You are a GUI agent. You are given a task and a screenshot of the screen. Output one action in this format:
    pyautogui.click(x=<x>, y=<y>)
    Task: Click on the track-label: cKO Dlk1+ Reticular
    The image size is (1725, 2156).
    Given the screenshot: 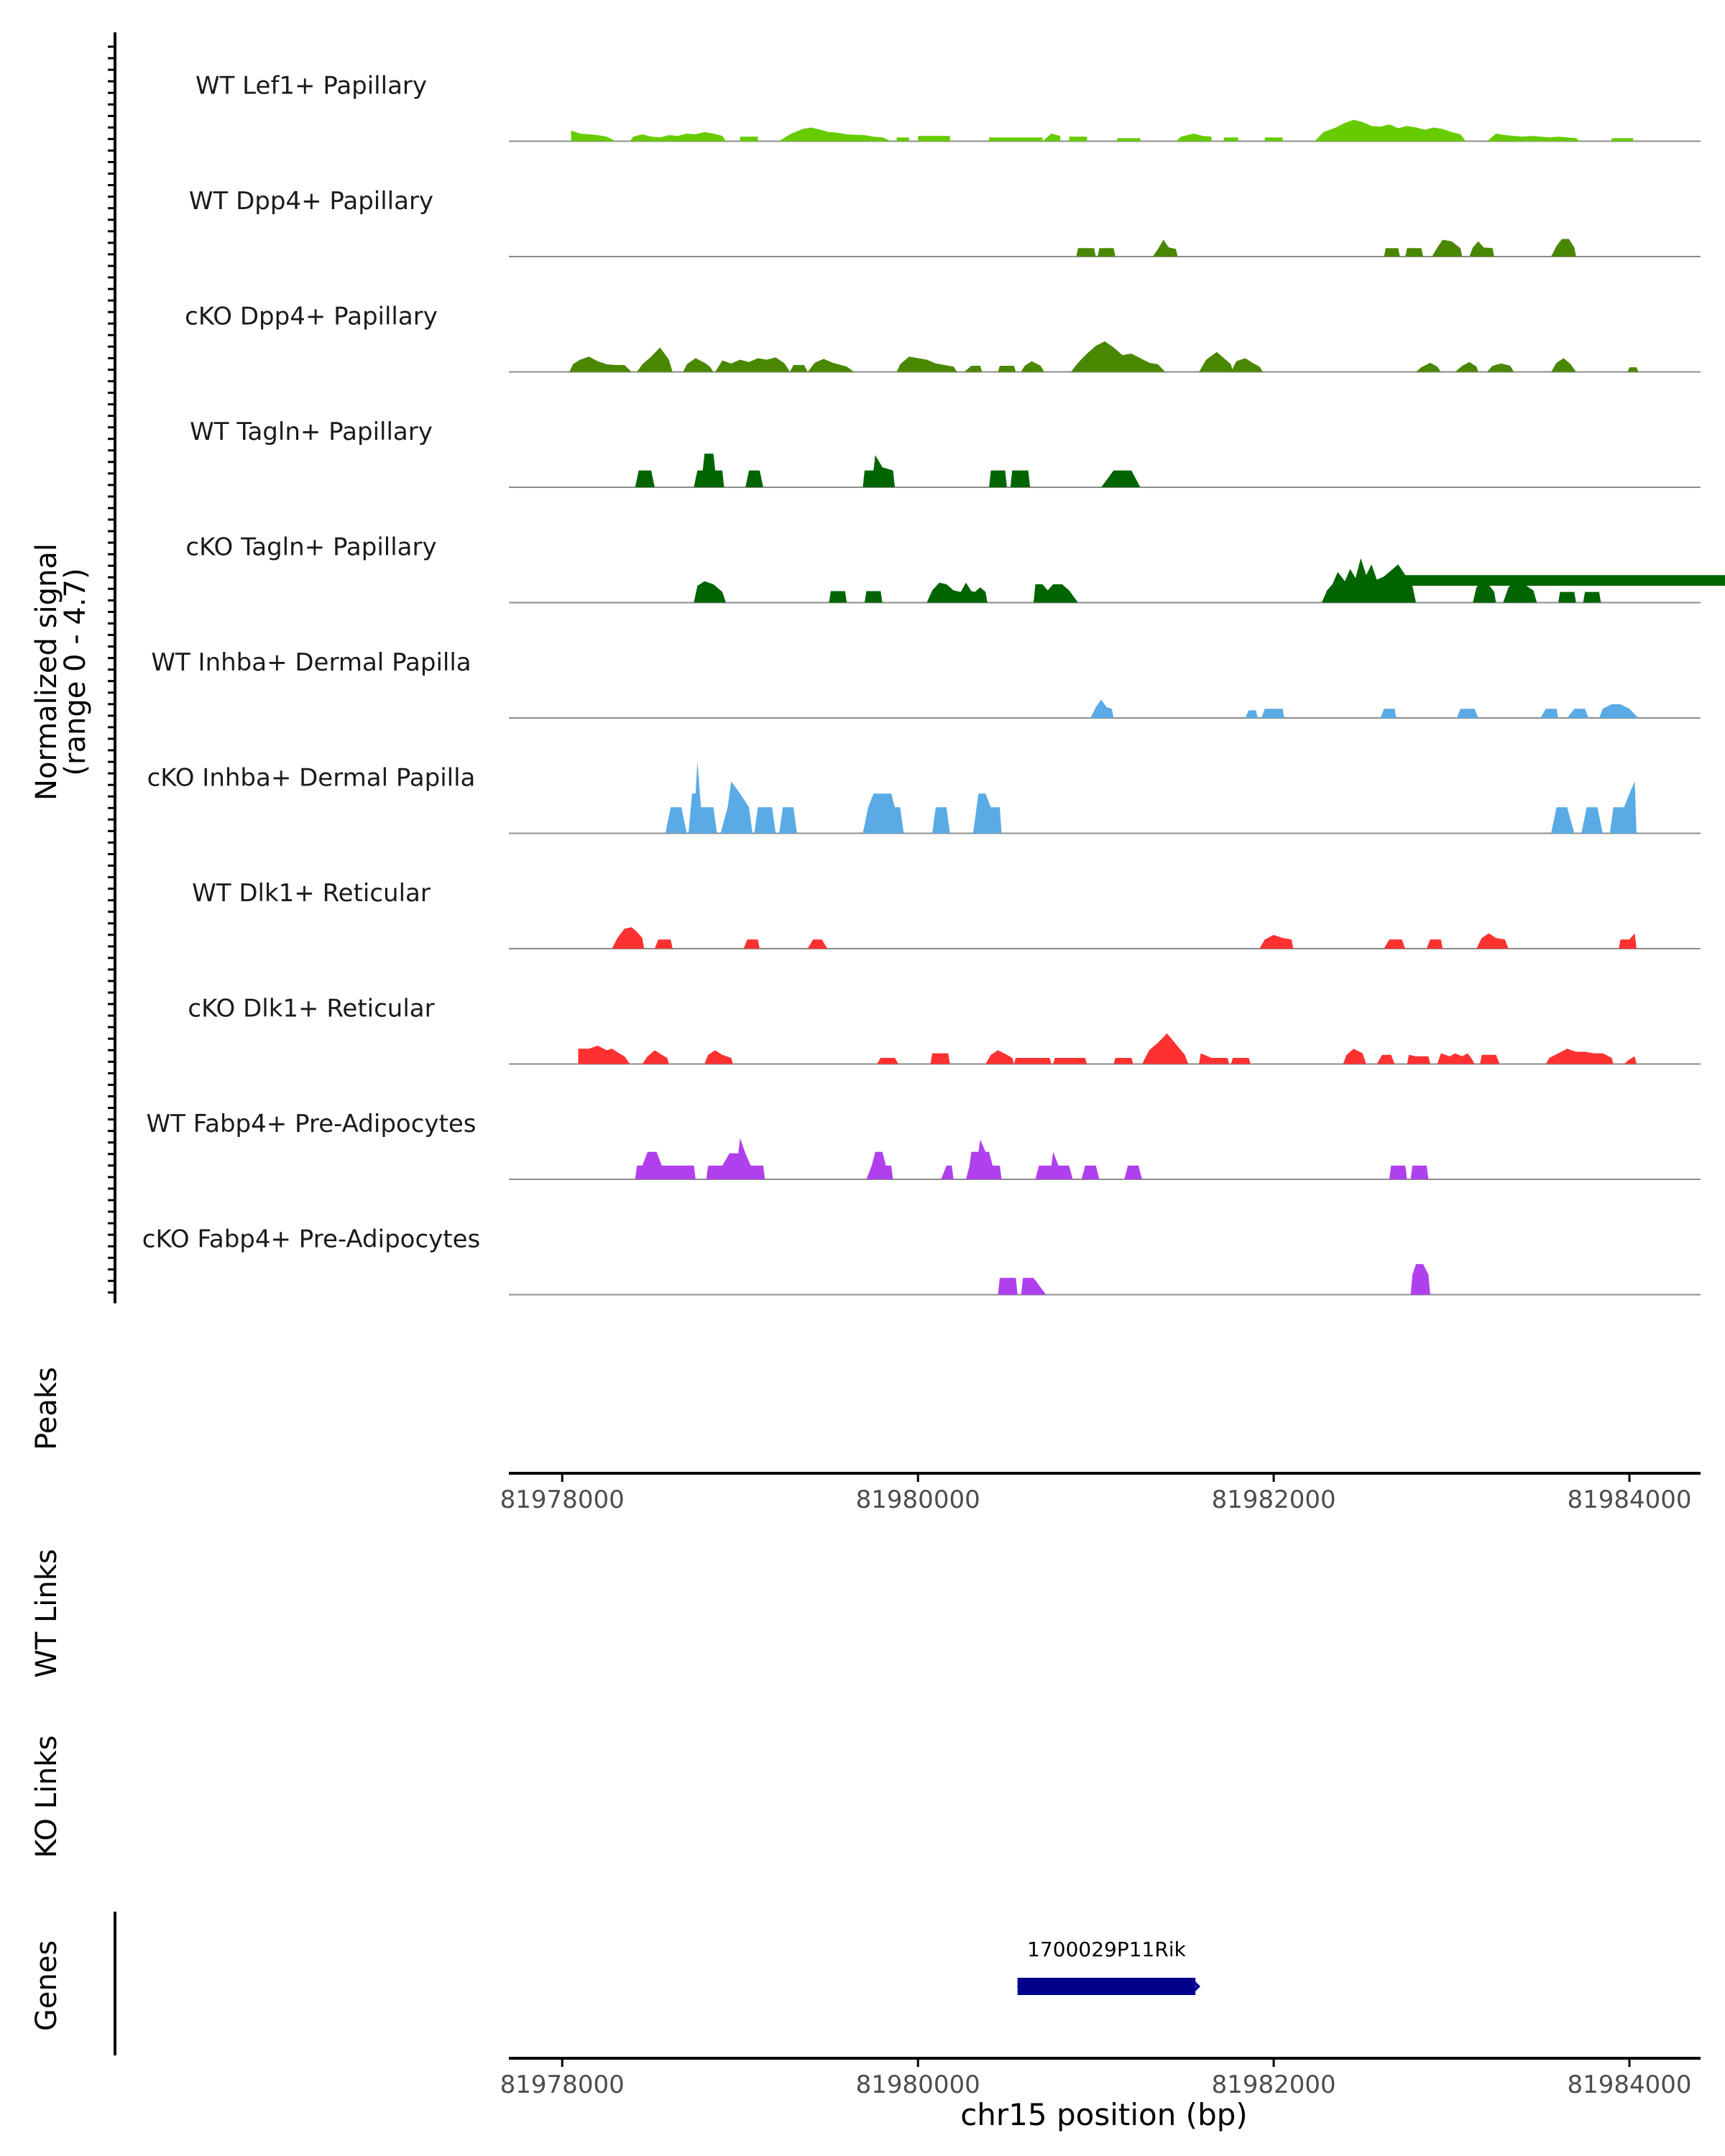 What is the action you would take?
    pyautogui.click(x=311, y=1009)
    